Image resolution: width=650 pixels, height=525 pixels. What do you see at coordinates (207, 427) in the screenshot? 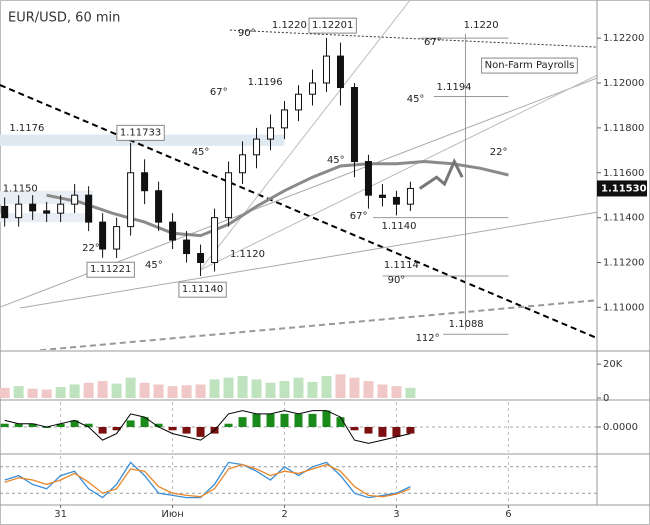
I see `signal-line` at bounding box center [207, 427].